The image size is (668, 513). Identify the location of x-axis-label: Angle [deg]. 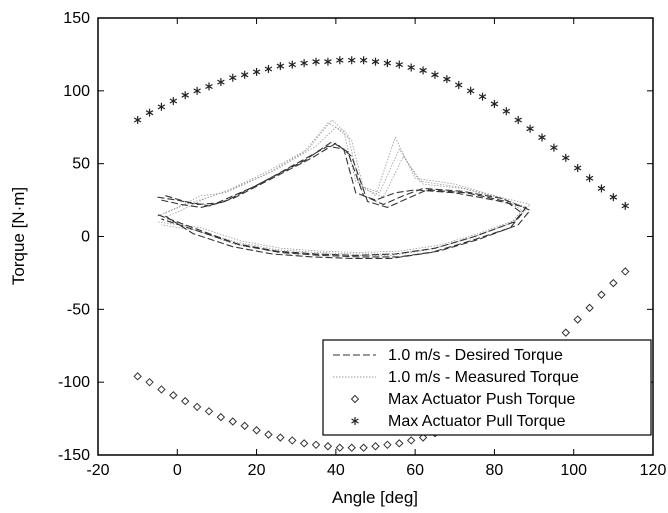
(375, 497).